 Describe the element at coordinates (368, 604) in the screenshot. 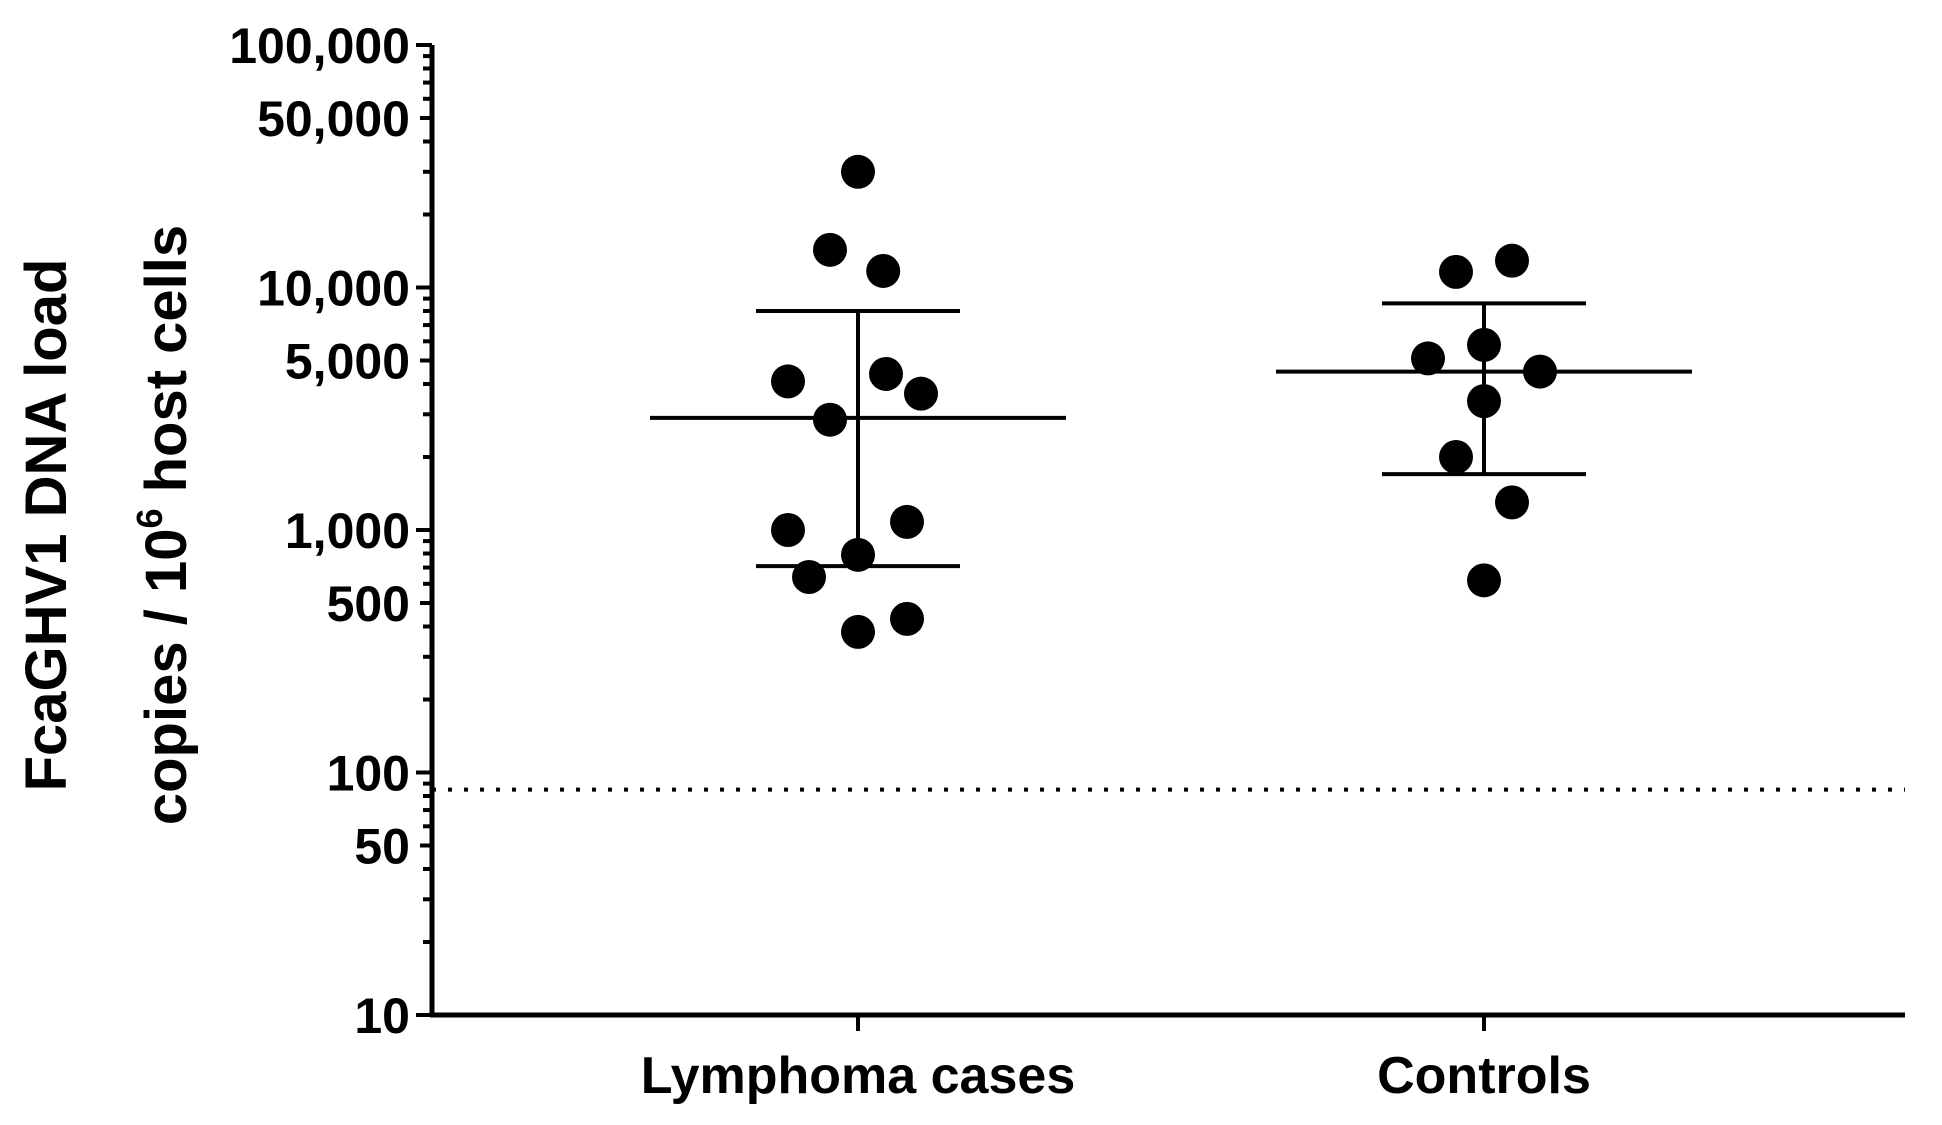

I see `y-tick-label: 500` at that location.